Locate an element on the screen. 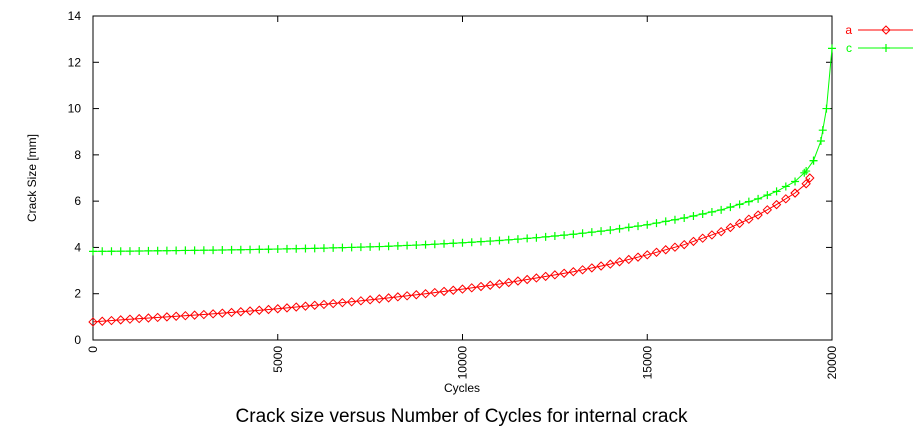  y-tick-label: 14 is located at coordinates (75, 16).